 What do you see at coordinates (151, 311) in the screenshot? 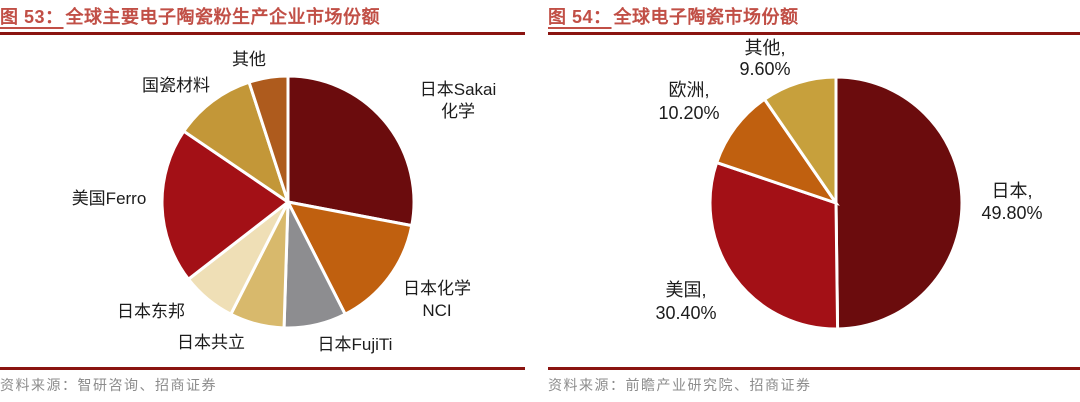
I see `slice-label-0-4: 日本东邦` at bounding box center [151, 311].